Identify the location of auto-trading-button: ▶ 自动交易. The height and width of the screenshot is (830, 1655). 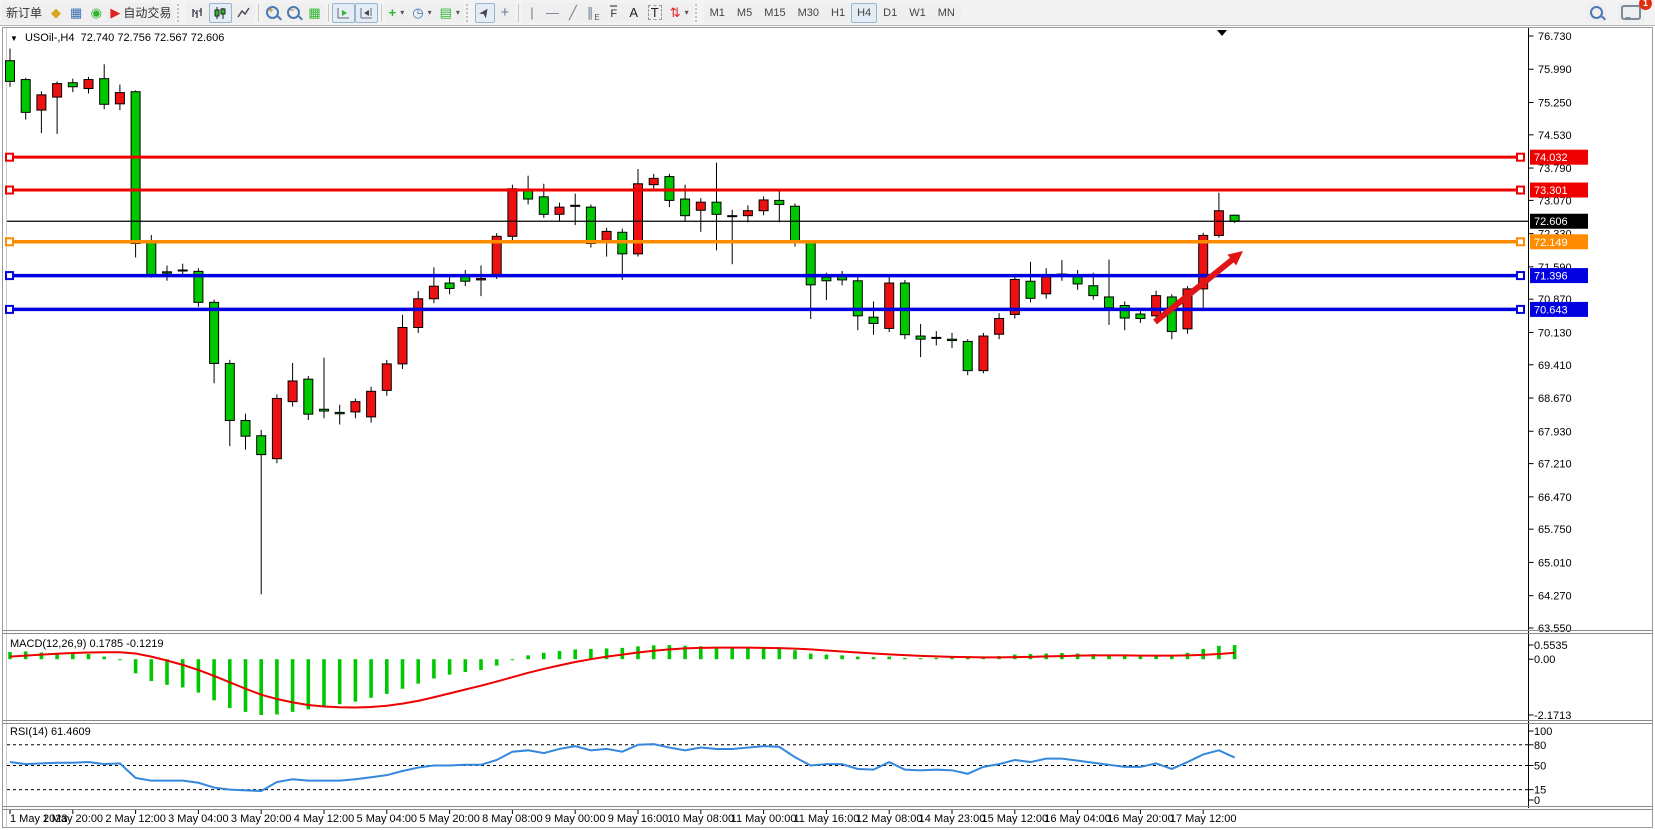
(141, 12).